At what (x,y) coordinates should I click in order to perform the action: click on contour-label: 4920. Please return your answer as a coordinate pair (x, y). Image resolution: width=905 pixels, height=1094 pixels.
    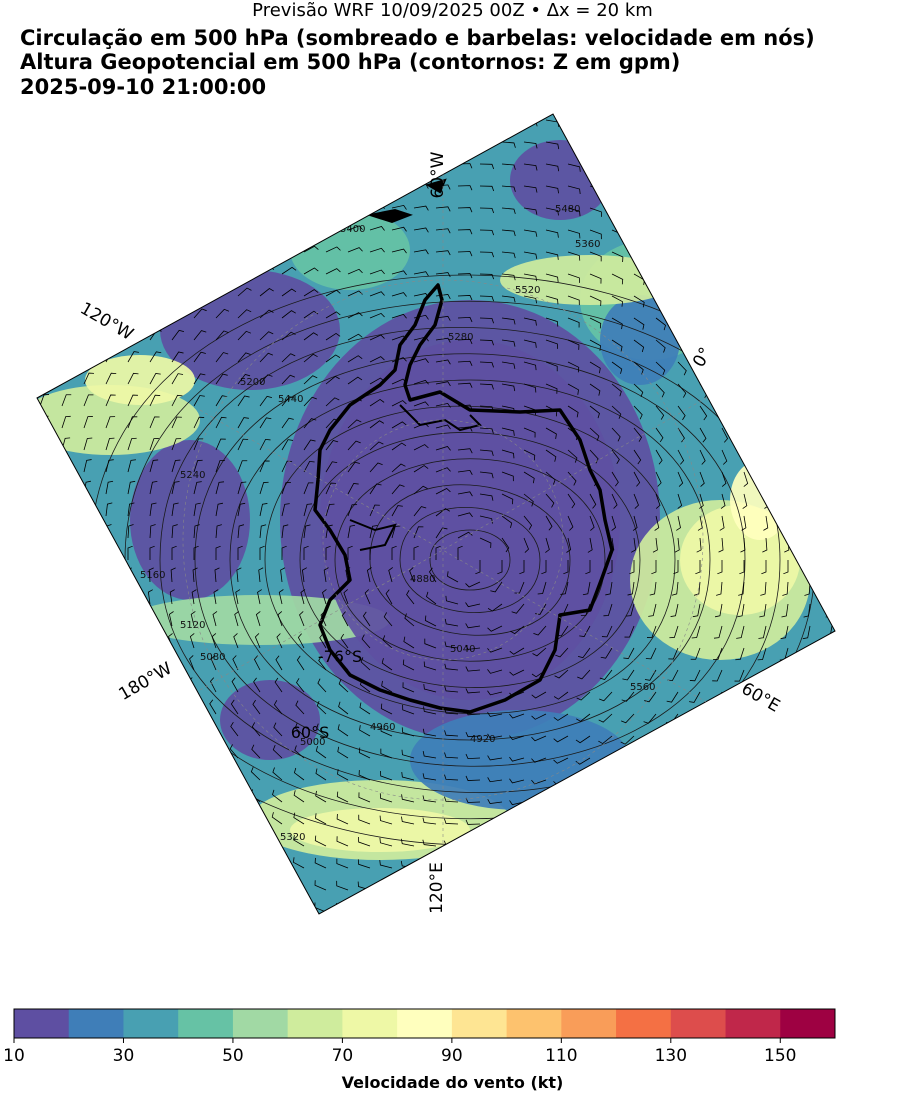
    Looking at the image, I should click on (482, 739).